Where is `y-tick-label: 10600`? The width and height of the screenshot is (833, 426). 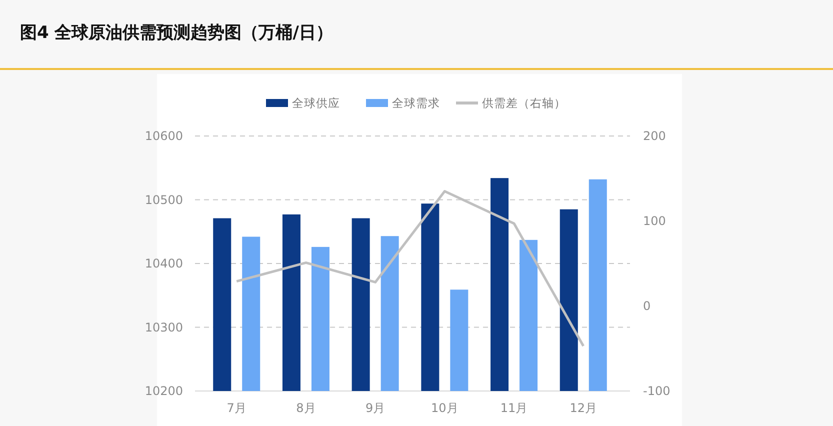 y-tick-label: 10600 is located at coordinates (163, 136).